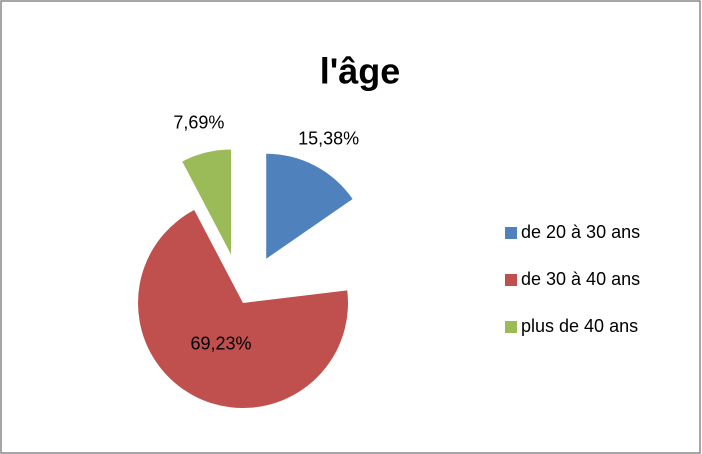 The image size is (702, 454). What do you see at coordinates (580, 279) in the screenshot?
I see `legend-label: de 30 à 40 ans` at bounding box center [580, 279].